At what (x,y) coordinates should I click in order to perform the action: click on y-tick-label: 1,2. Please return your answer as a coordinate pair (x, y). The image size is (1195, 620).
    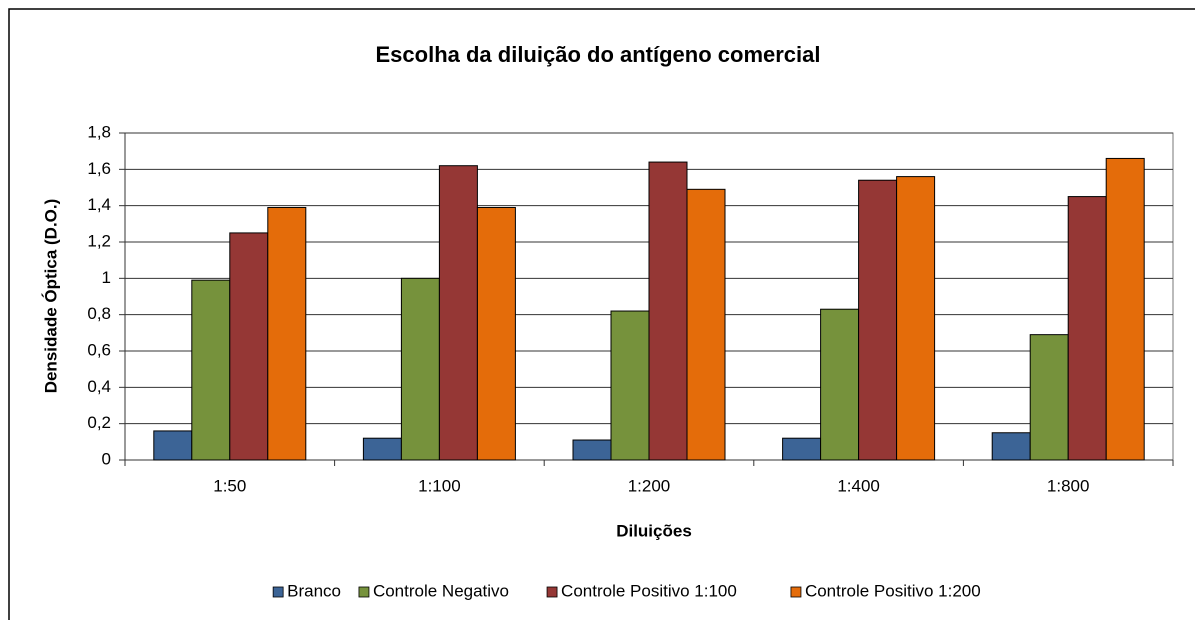
    Looking at the image, I should click on (99, 240).